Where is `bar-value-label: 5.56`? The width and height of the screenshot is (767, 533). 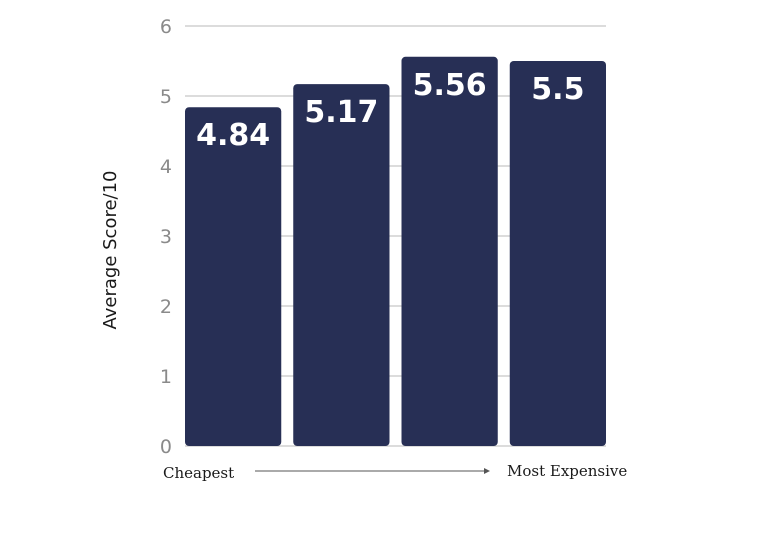 bar-value-label: 5.56 is located at coordinates (450, 85).